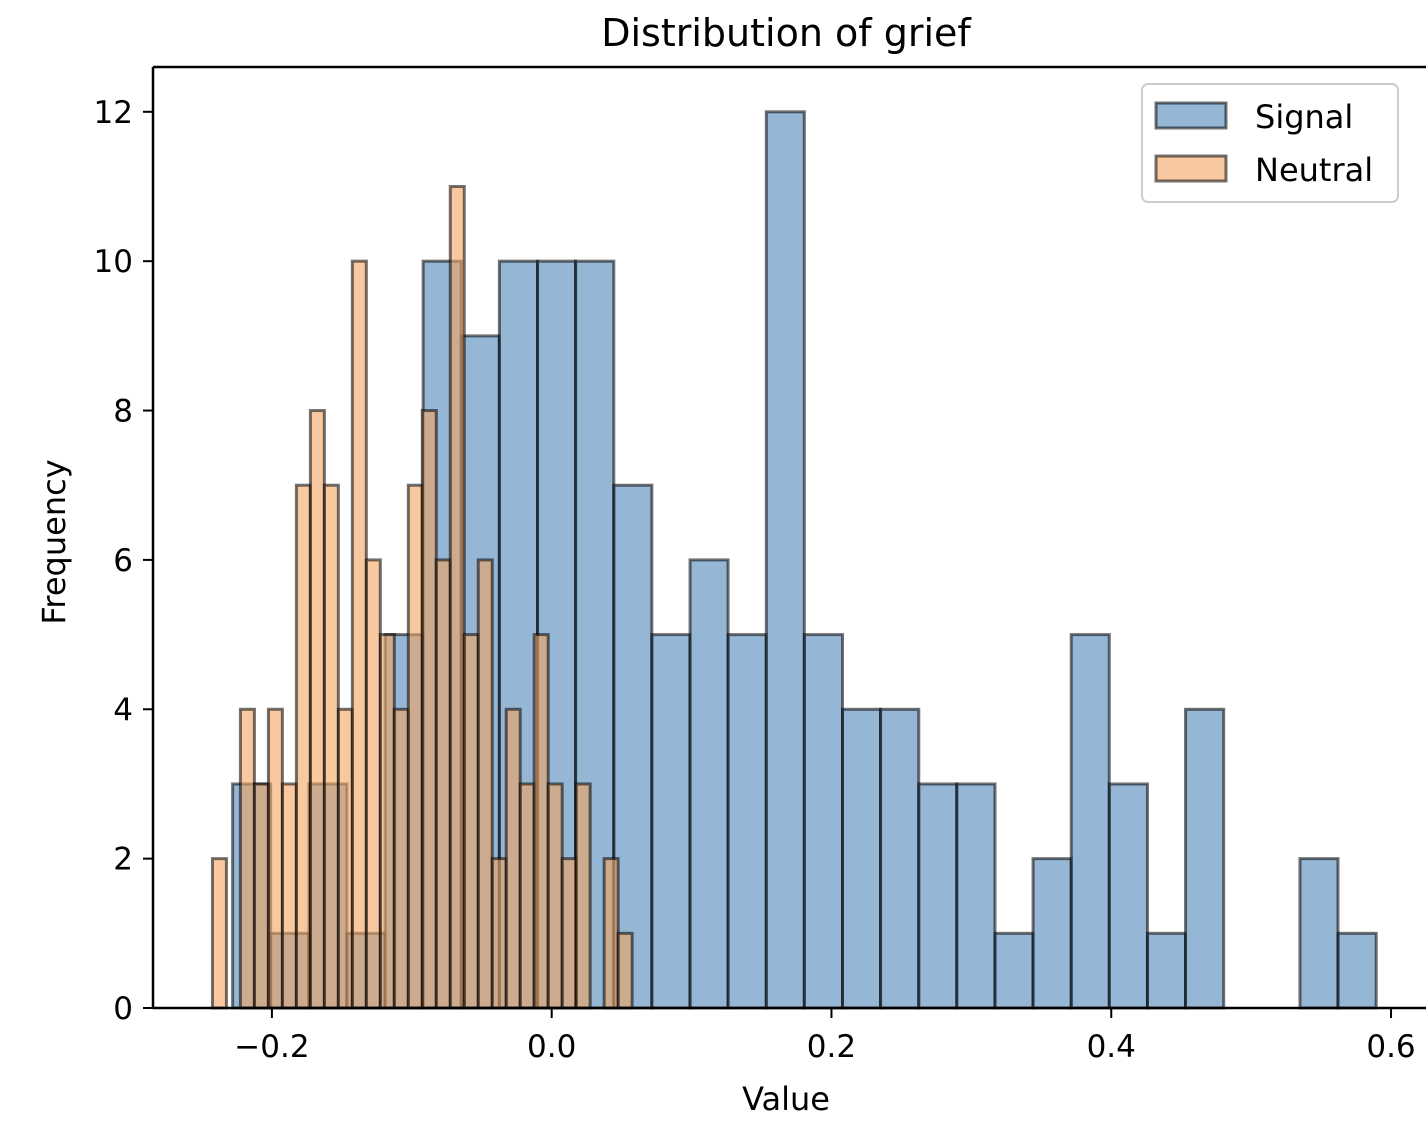 Image resolution: width=1426 pixels, height=1126 pixels. What do you see at coordinates (123, 1009) in the screenshot?
I see `y-tick-label: 0` at bounding box center [123, 1009].